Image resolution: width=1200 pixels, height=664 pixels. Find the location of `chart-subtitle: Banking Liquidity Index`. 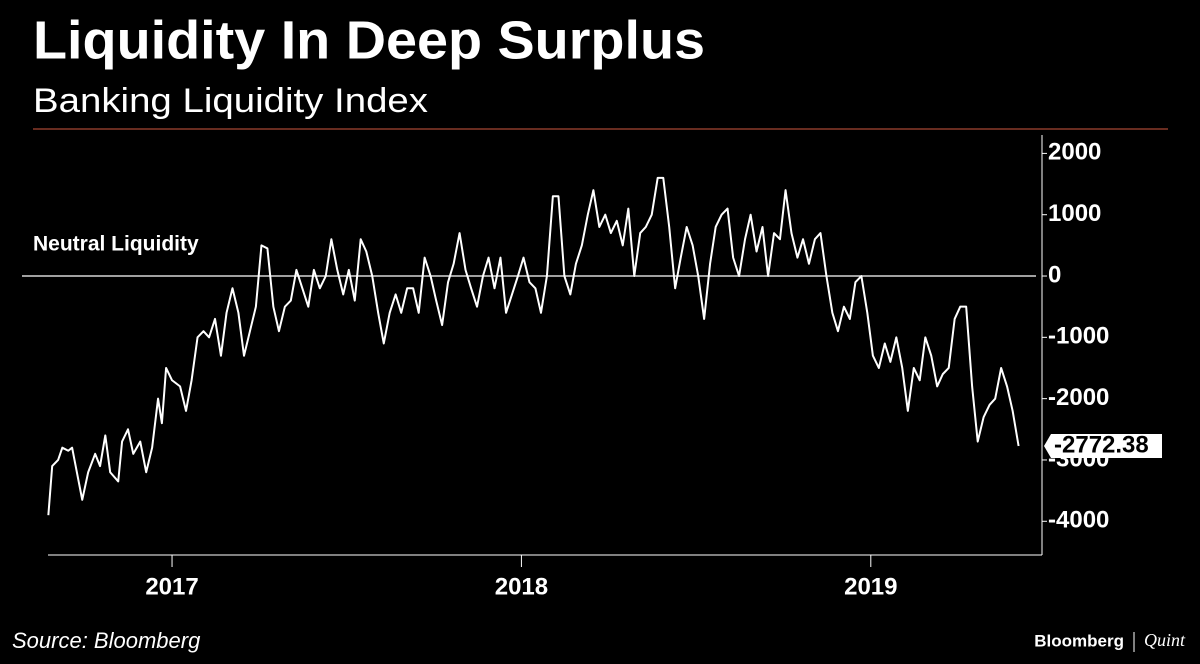

chart-subtitle: Banking Liquidity Index is located at coordinates (230, 101).